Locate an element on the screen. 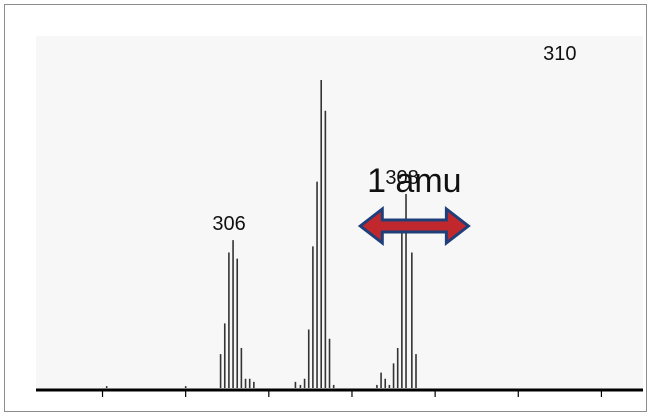 This screenshot has width=653, height=416. annotation-label: 1 amu is located at coordinates (414, 181).